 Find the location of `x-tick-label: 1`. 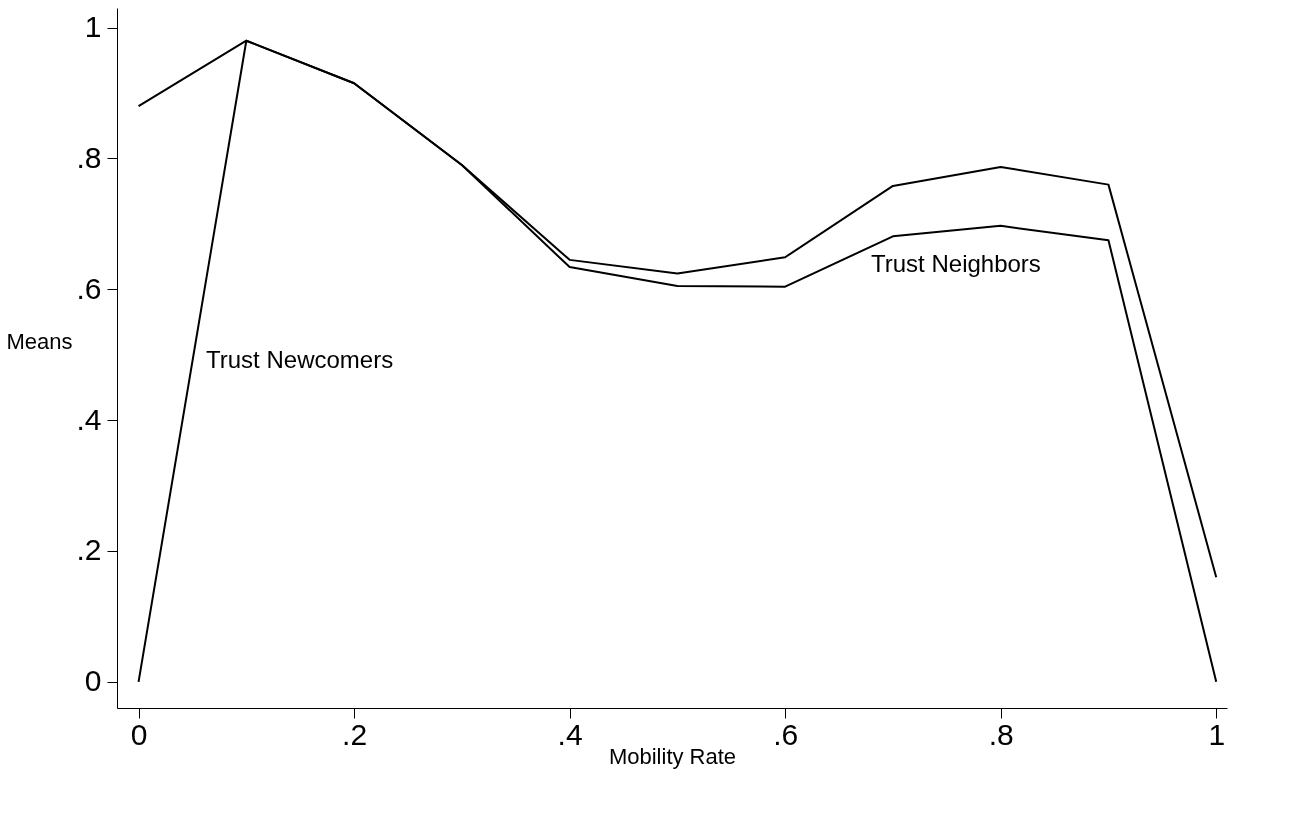

x-tick-label: 1 is located at coordinates (1217, 734).